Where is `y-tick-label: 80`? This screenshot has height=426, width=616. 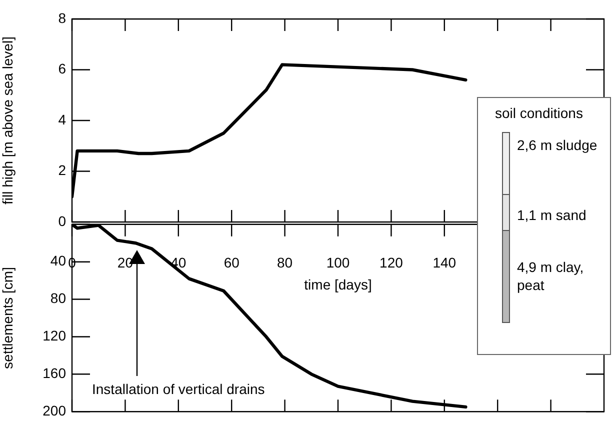 y-tick-label: 80 is located at coordinates (58, 298).